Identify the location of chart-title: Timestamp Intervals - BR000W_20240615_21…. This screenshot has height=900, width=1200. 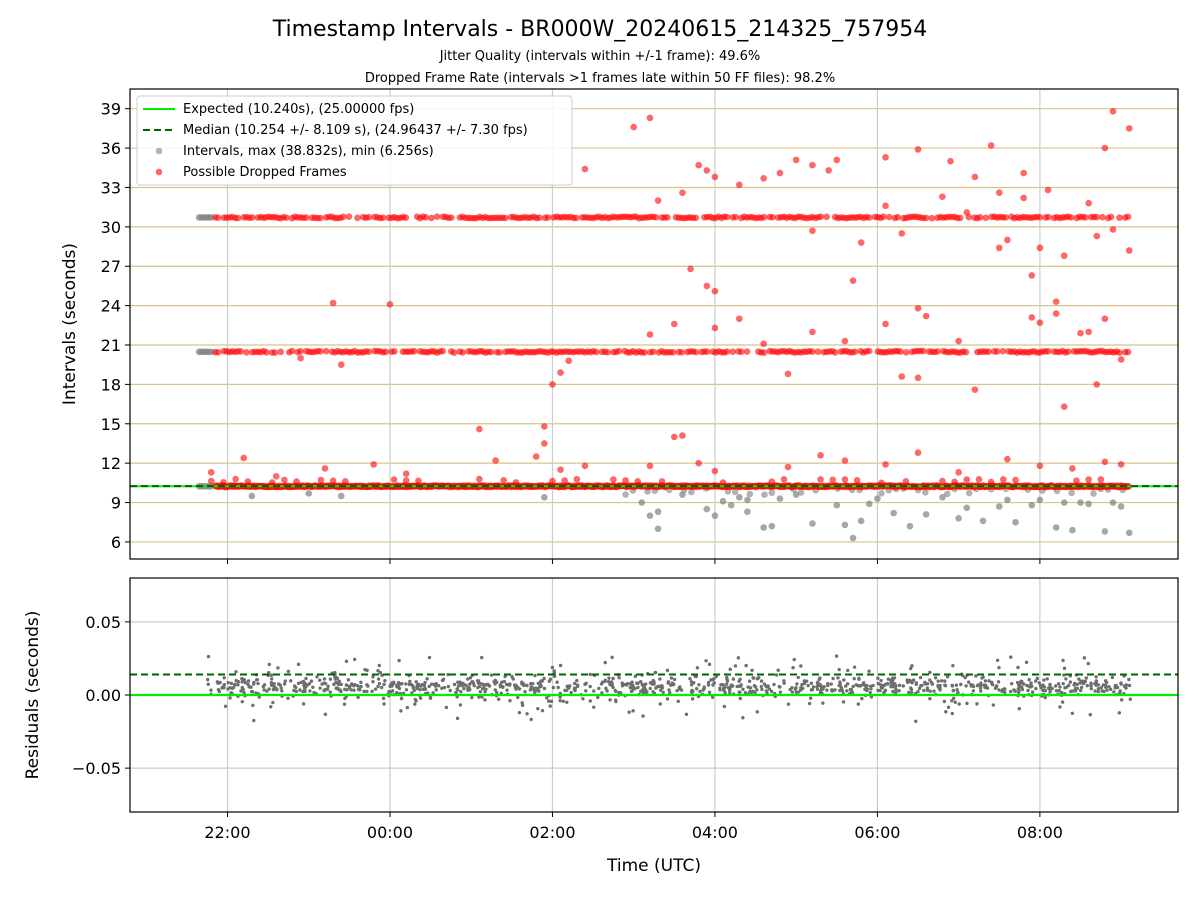
(600, 29).